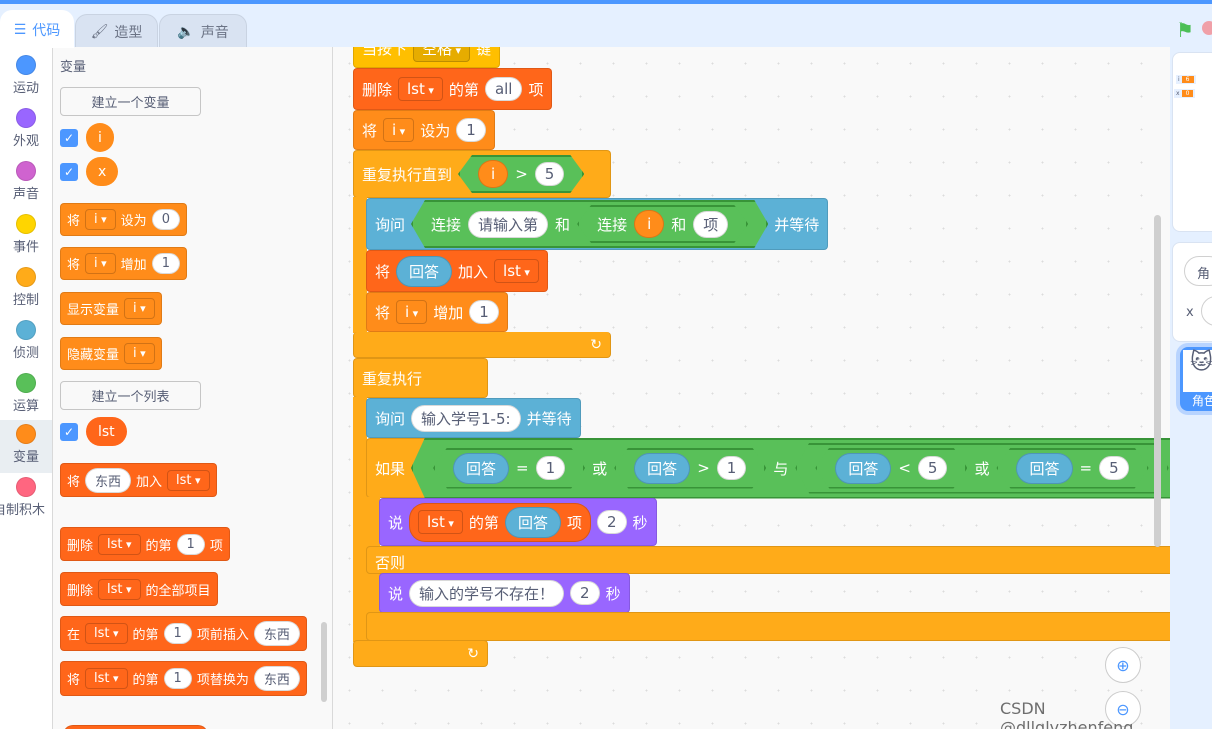  I want to click on category-variables: 变量, so click(26, 446).